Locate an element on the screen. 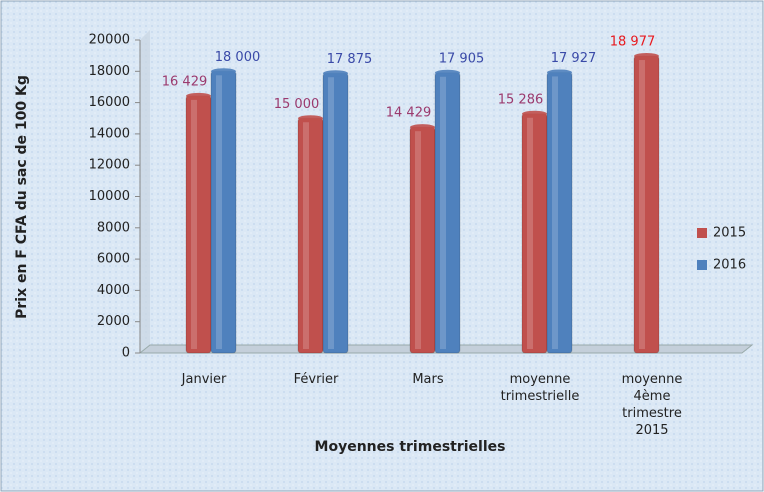  value-label: 18 977 is located at coordinates (633, 42).